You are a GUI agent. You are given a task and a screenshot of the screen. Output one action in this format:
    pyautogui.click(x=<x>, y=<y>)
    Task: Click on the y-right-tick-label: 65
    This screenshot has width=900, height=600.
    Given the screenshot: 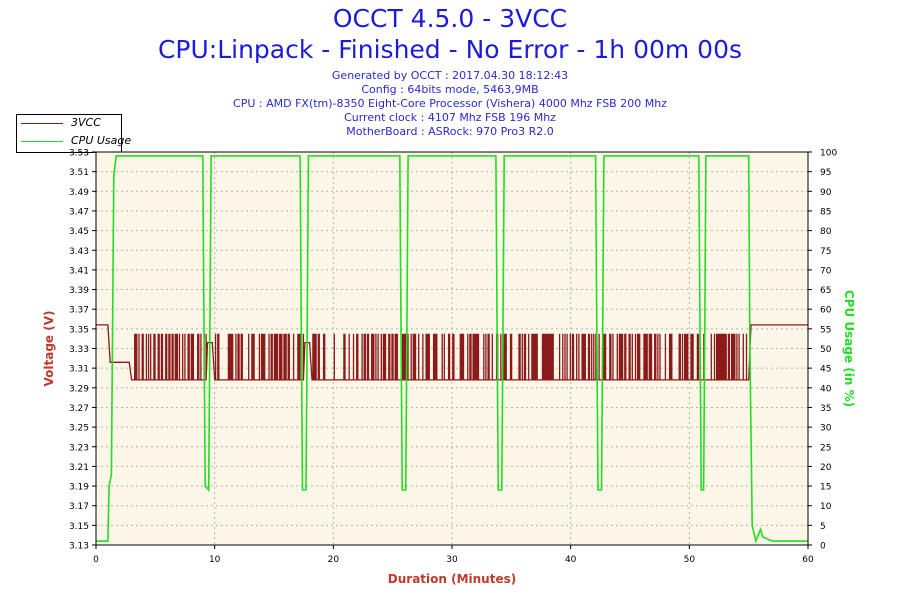 What is the action you would take?
    pyautogui.click(x=825, y=291)
    